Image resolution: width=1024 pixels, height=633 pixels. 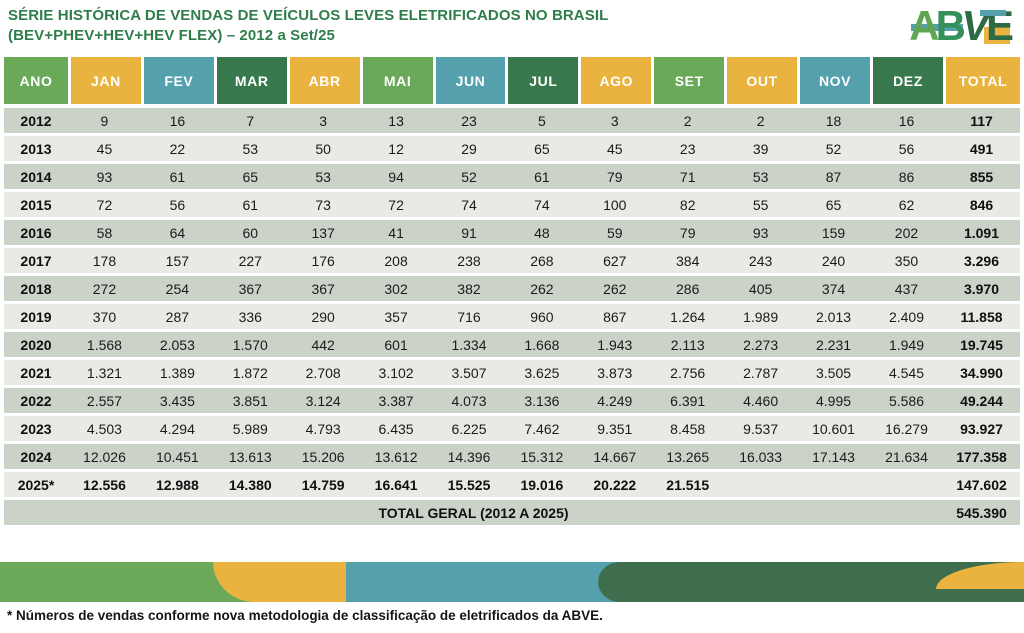 What do you see at coordinates (250, 402) in the screenshot?
I see `sales-cell: 3.851` at bounding box center [250, 402].